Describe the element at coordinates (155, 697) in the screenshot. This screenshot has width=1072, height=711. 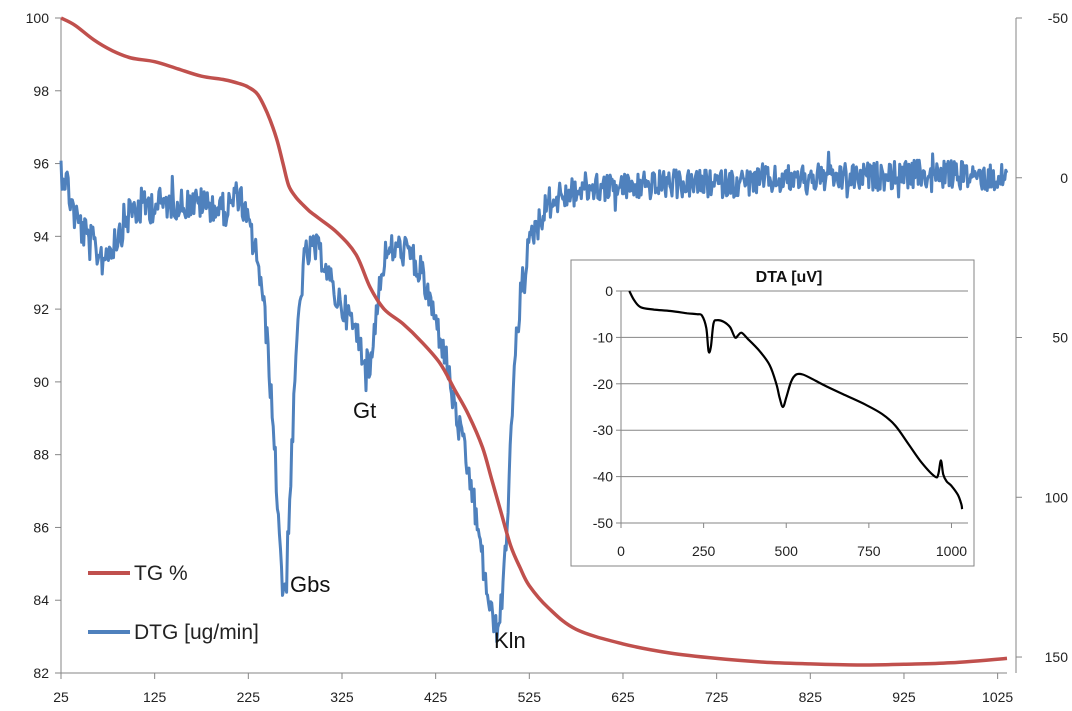
I see `x-tick-label: 125` at that location.